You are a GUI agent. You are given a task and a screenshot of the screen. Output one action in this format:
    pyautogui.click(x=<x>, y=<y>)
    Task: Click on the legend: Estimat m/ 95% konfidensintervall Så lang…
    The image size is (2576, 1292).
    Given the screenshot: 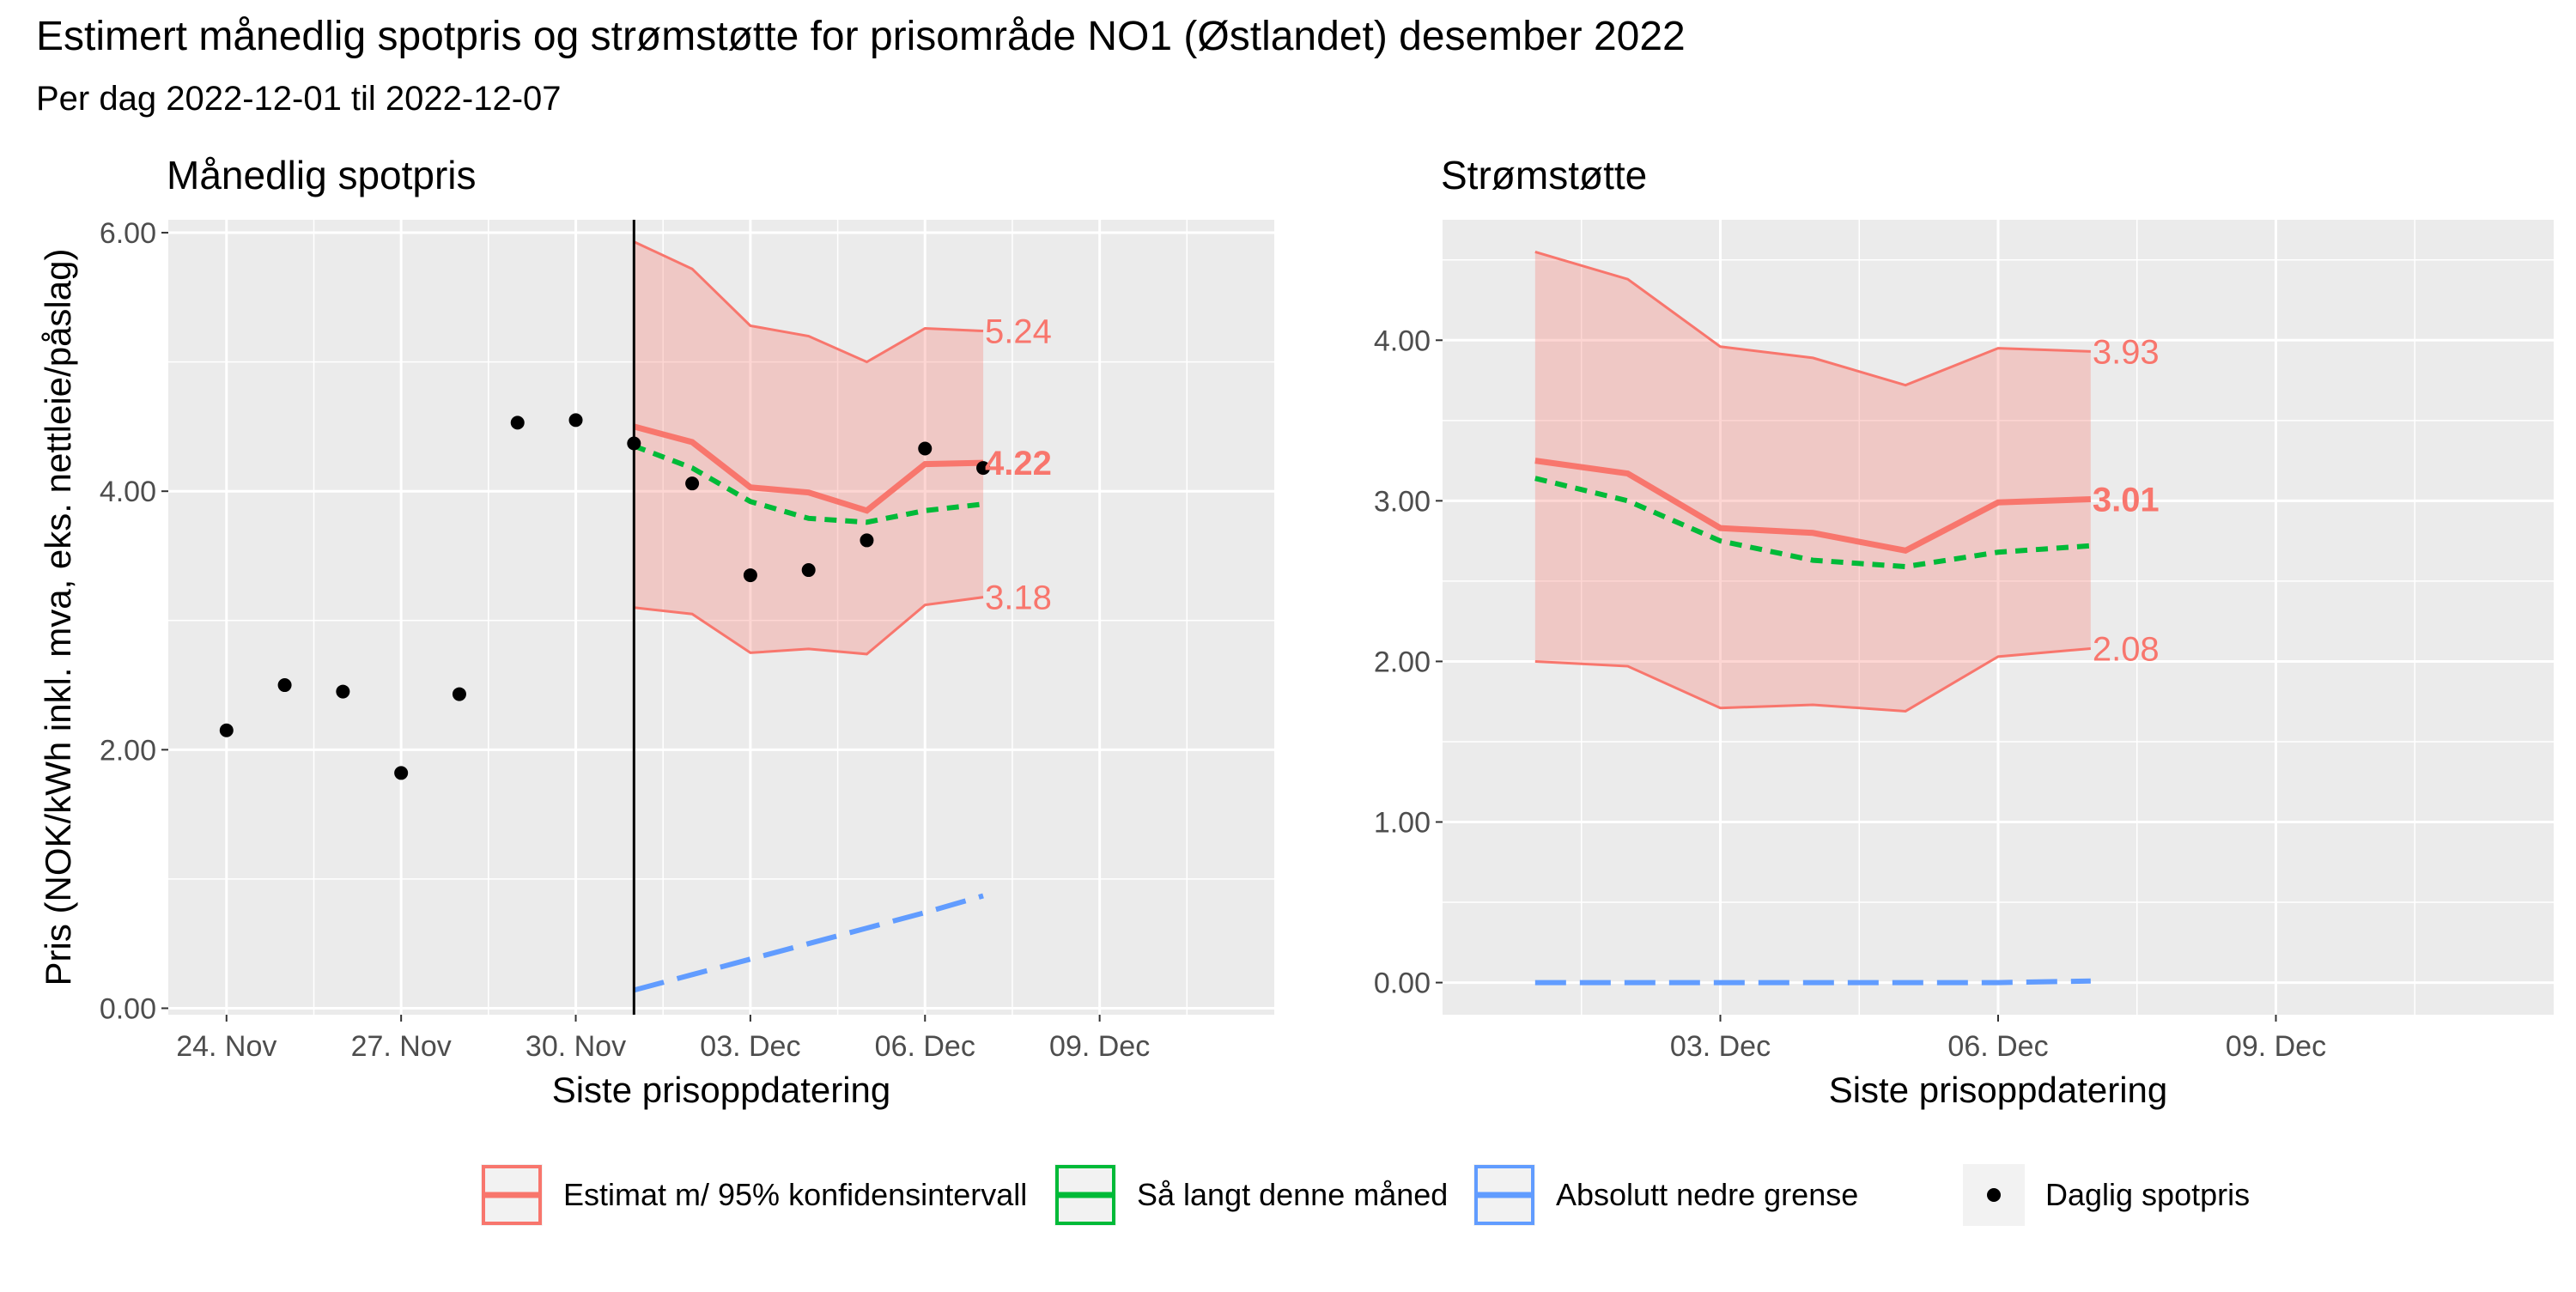 What is the action you would take?
    pyautogui.click(x=1365, y=1195)
    